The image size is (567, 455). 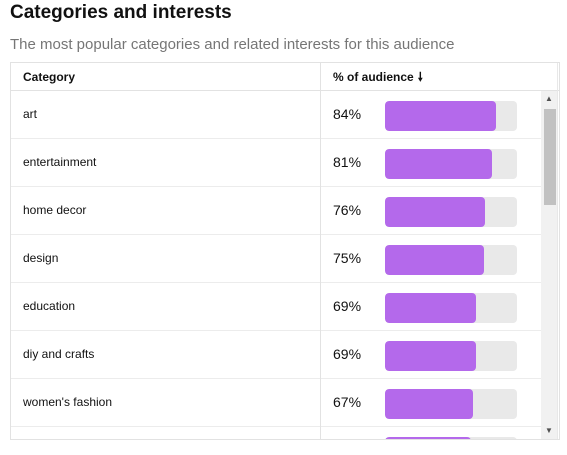 I want to click on category-cell: diy and crafts, so click(x=59, y=354).